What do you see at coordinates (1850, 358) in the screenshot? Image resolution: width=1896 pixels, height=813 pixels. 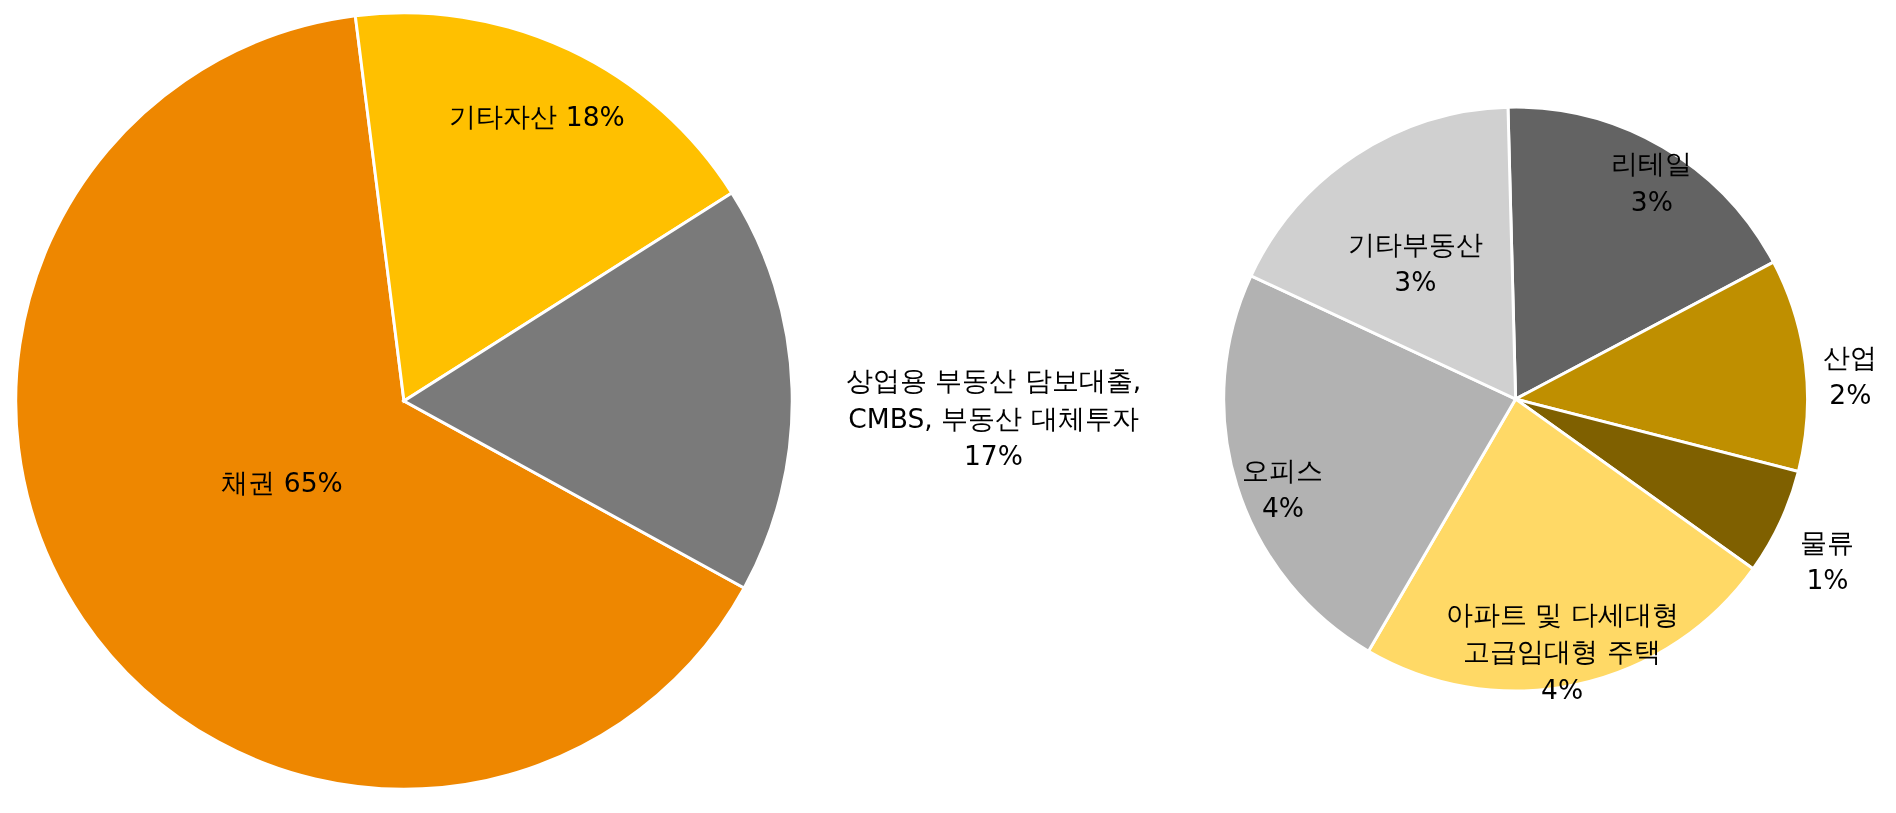 I see `slice-label: 산업` at bounding box center [1850, 358].